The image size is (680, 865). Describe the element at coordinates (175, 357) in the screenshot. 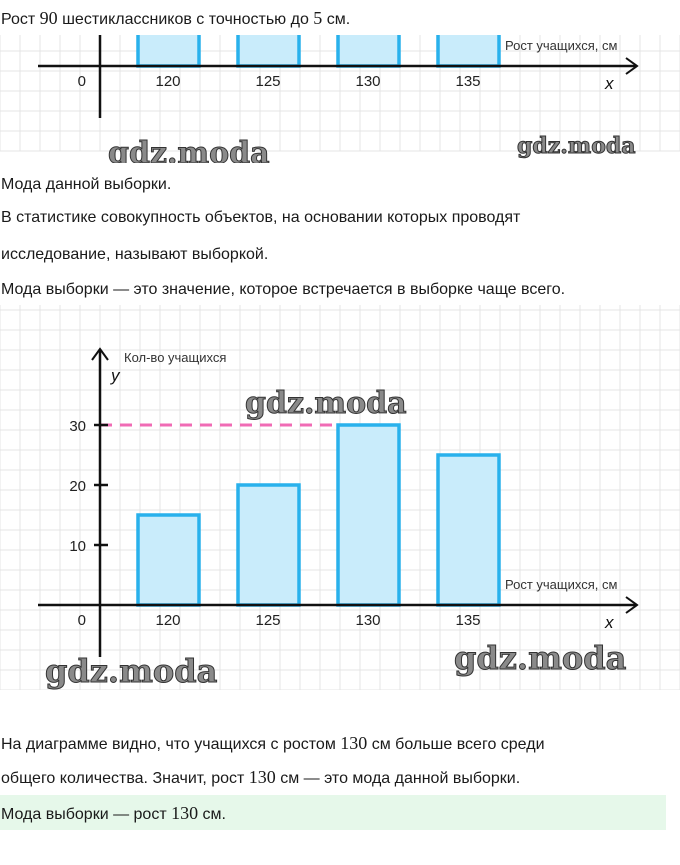

I see `y-axis-title: Кол-во учащихся` at that location.